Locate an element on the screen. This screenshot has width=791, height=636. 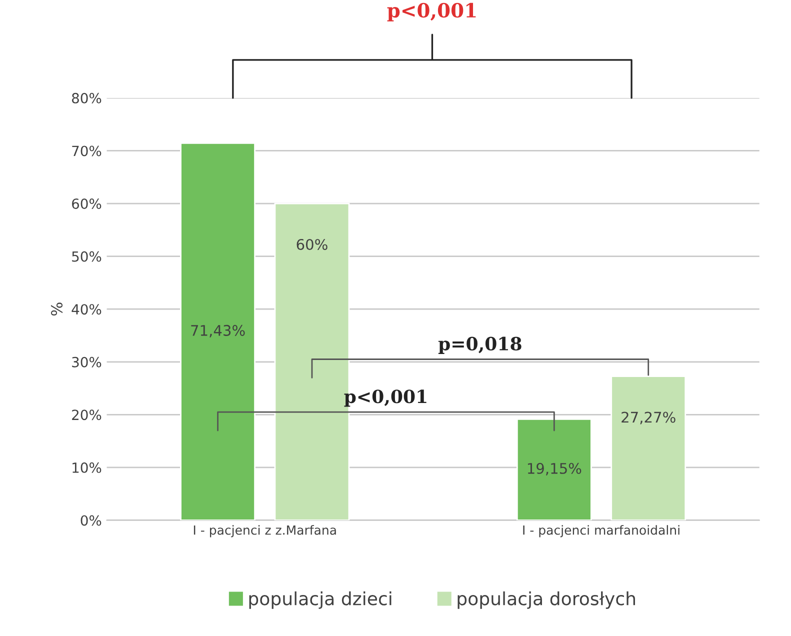
legend-label: populacja dorosłych is located at coordinates (546, 600).